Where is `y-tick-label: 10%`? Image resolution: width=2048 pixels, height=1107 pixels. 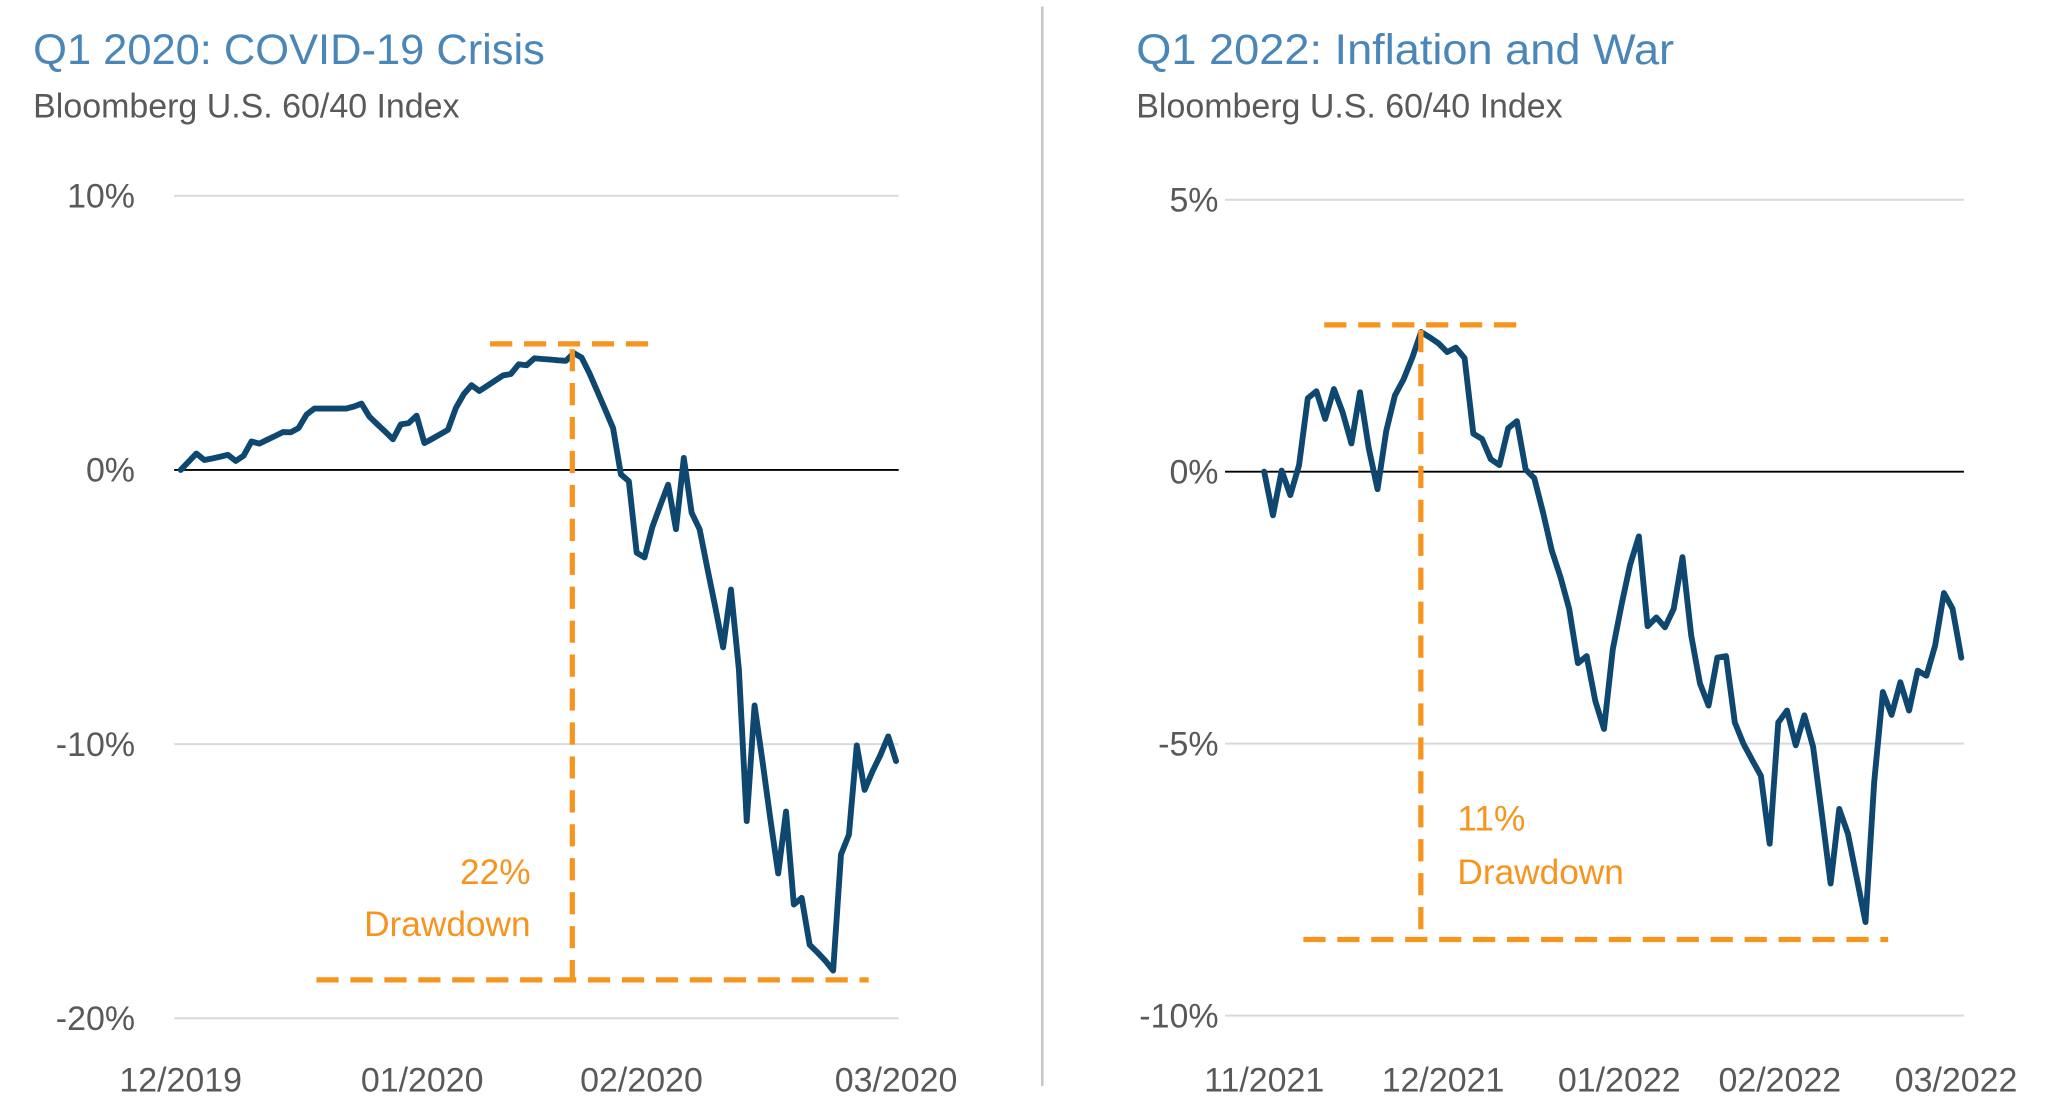
y-tick-label: 10% is located at coordinates (101, 197).